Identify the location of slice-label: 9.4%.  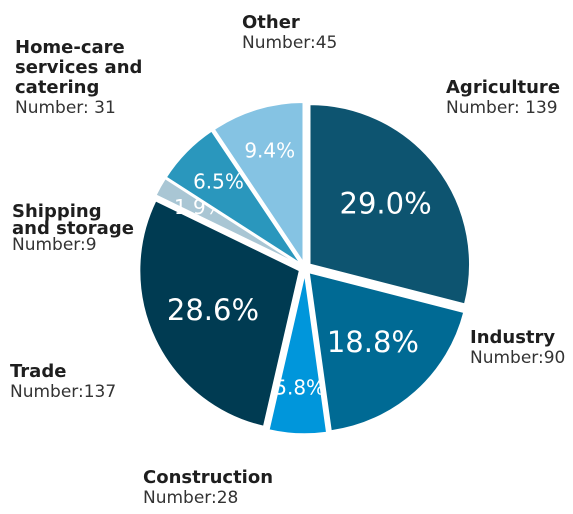
(269, 151).